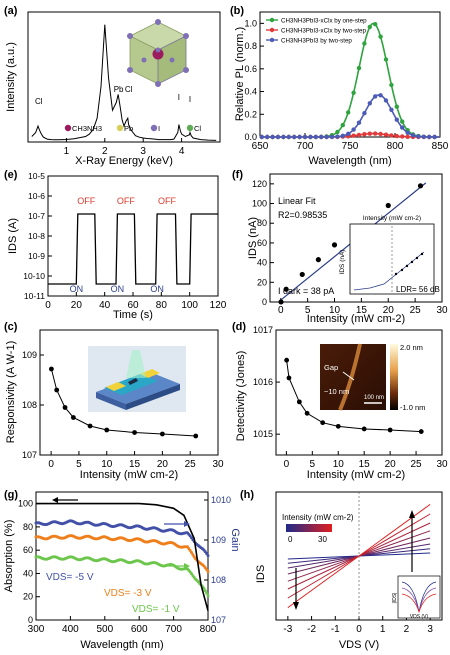  I want to click on xtick-label-h: 1, so click(383, 629).